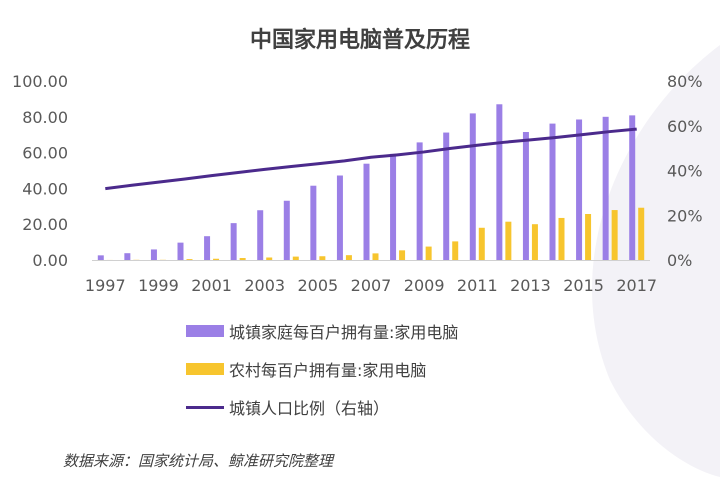  I want to click on y-right-tick-label: 40%, so click(685, 171).